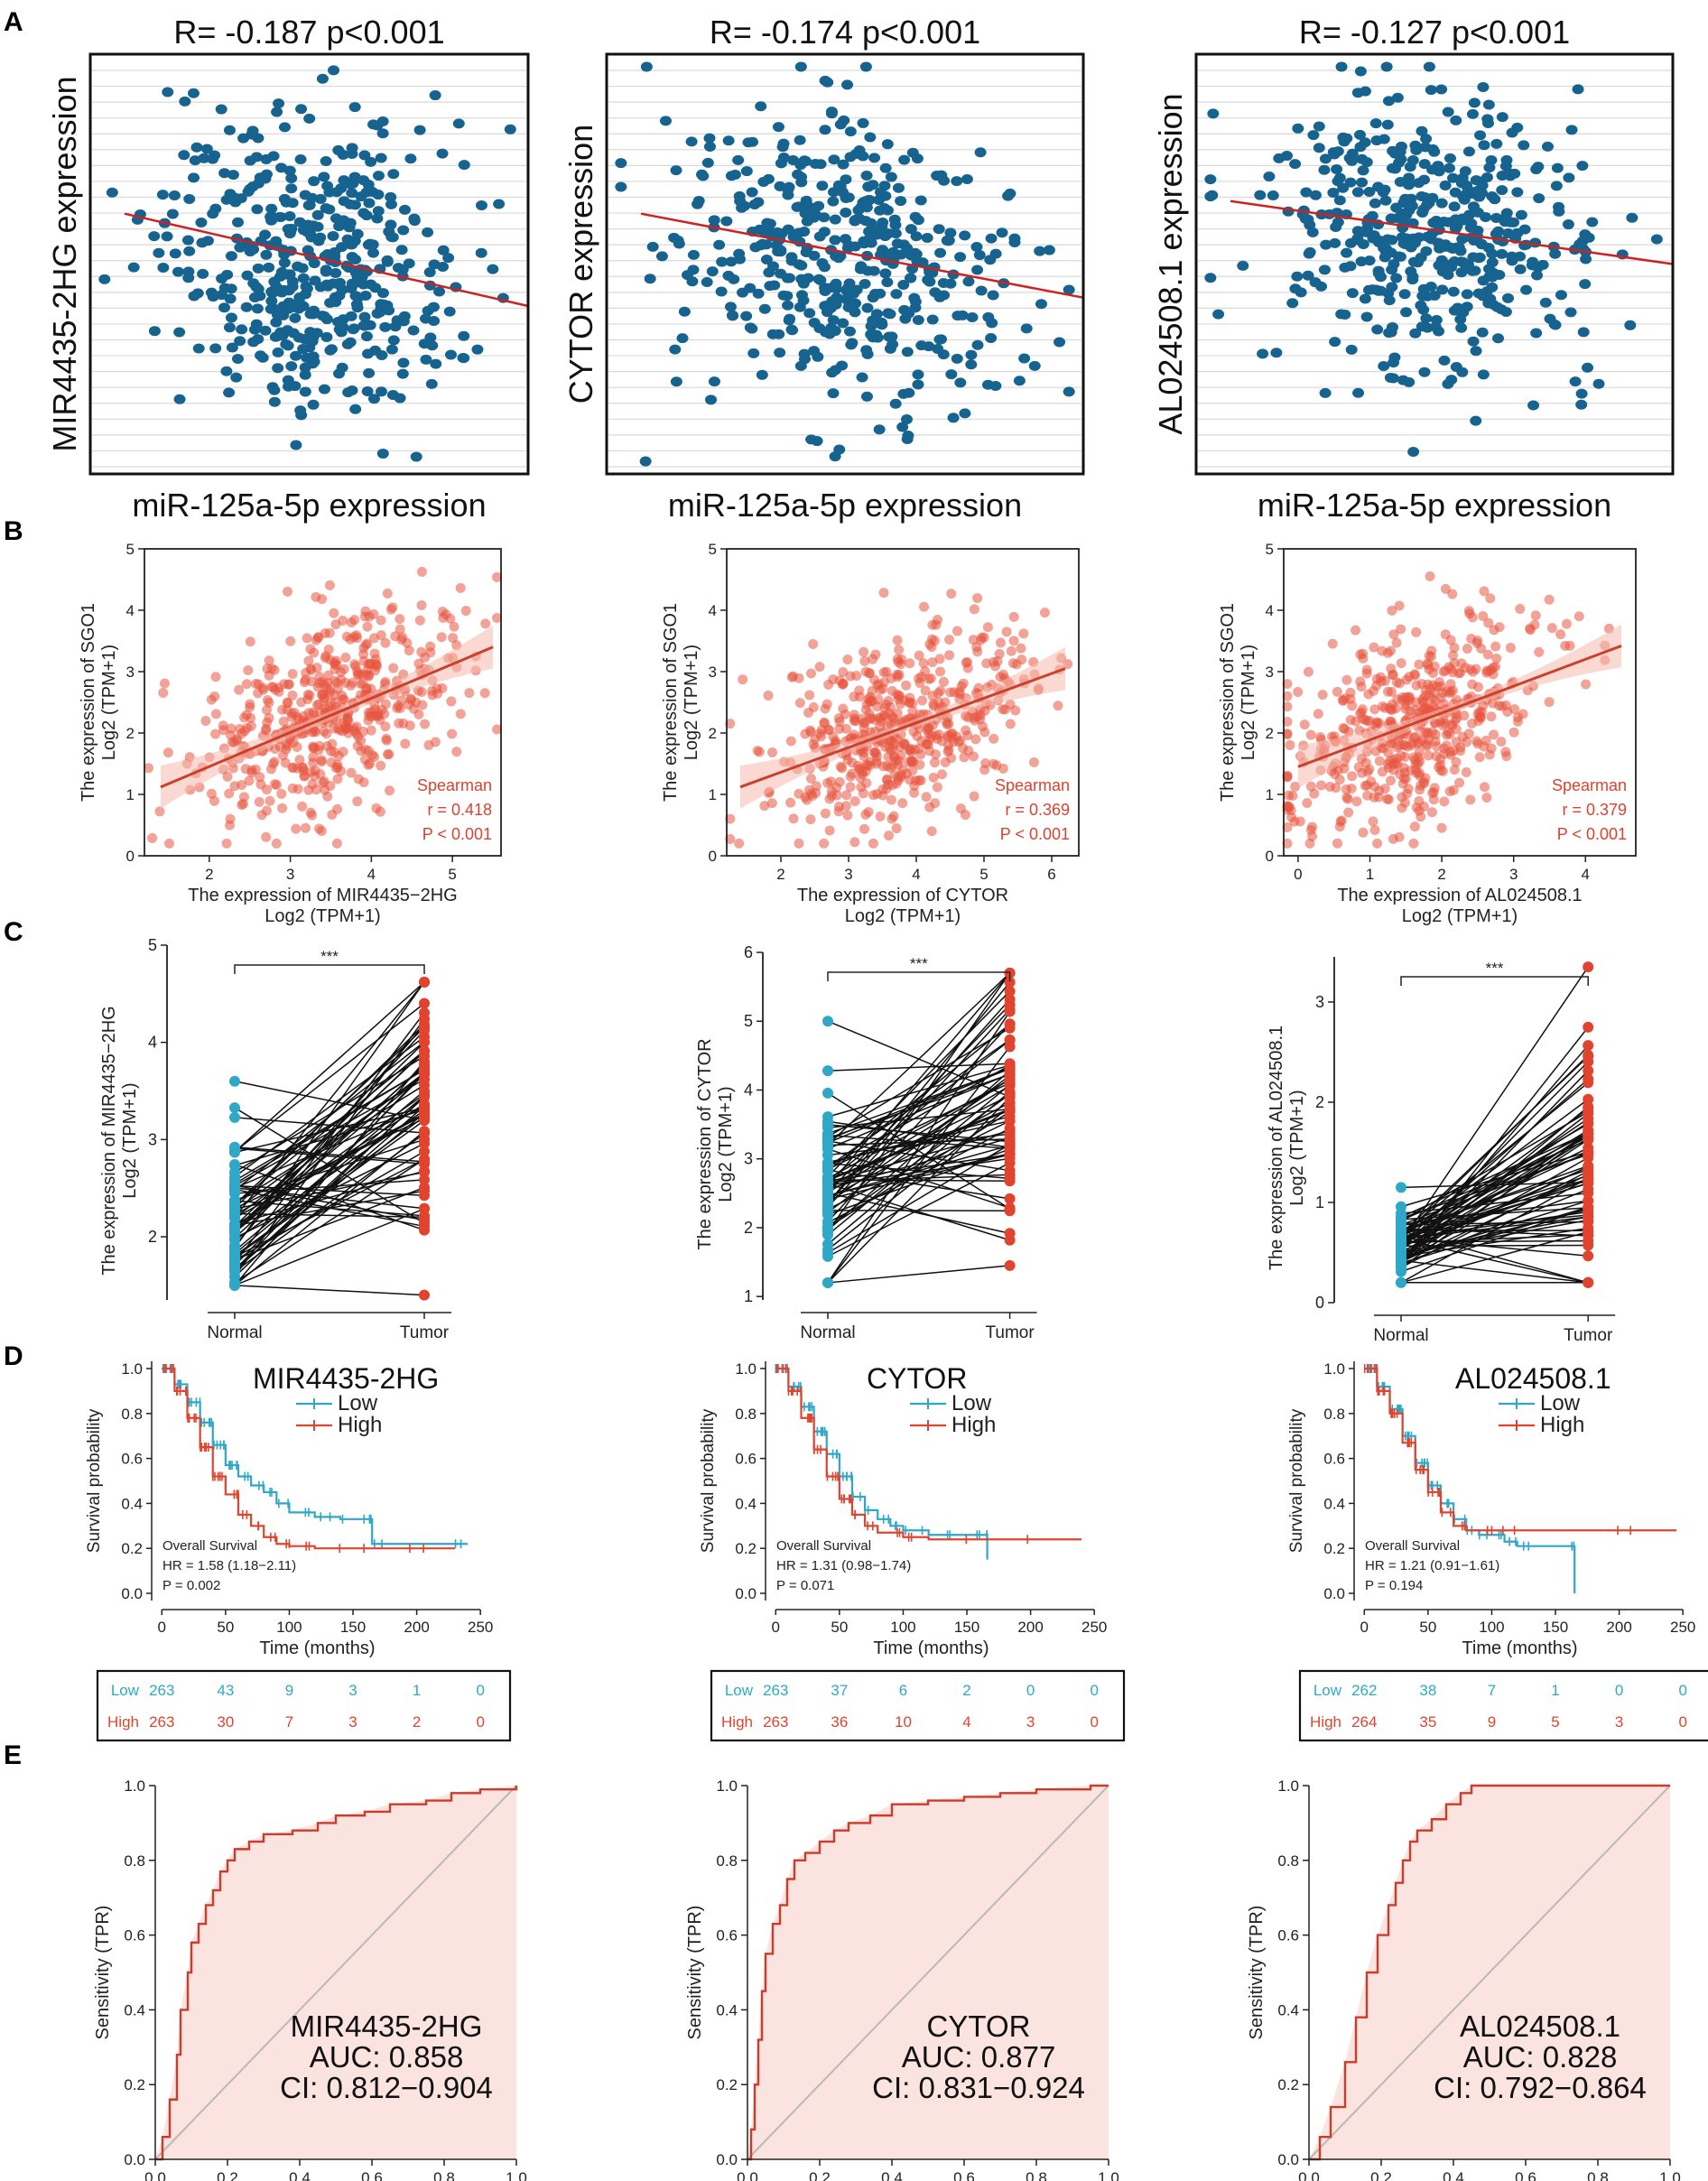 The image size is (1708, 2181). I want to click on stat-text: P < 0.001, so click(457, 834).